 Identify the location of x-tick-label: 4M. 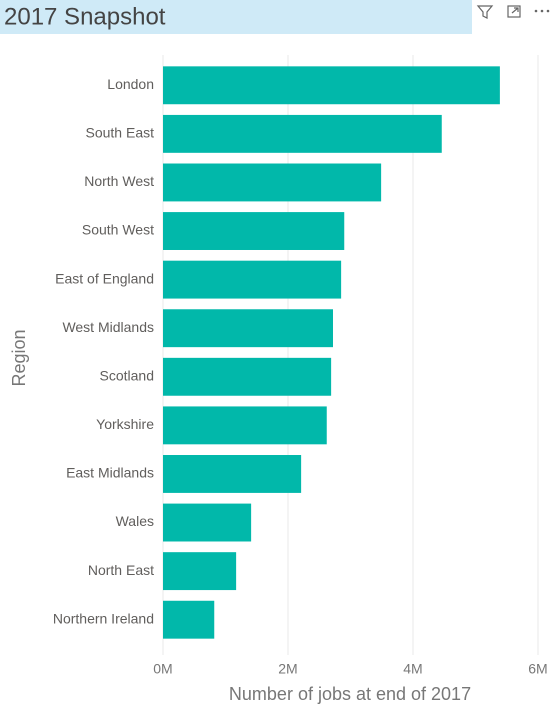
(412, 669).